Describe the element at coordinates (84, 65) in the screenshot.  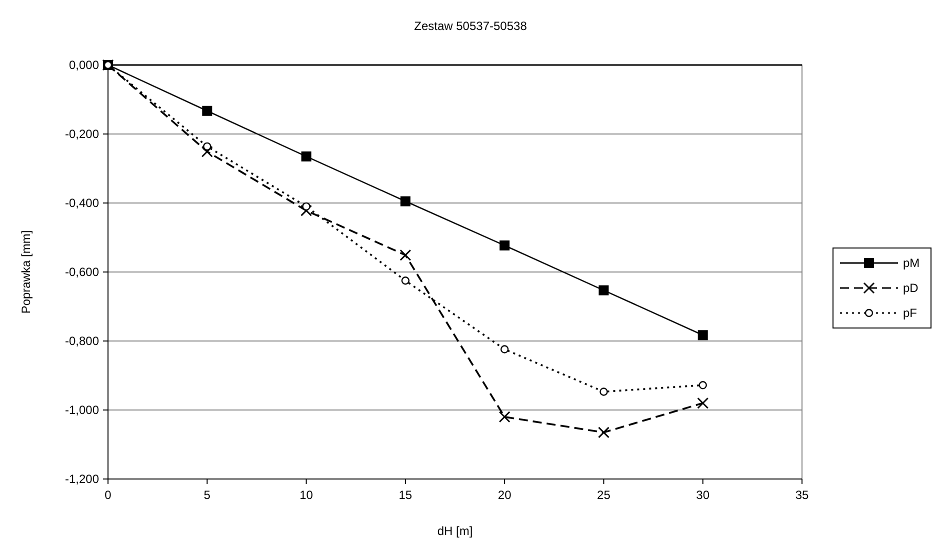
I see `y-tick-label: 0,000` at that location.